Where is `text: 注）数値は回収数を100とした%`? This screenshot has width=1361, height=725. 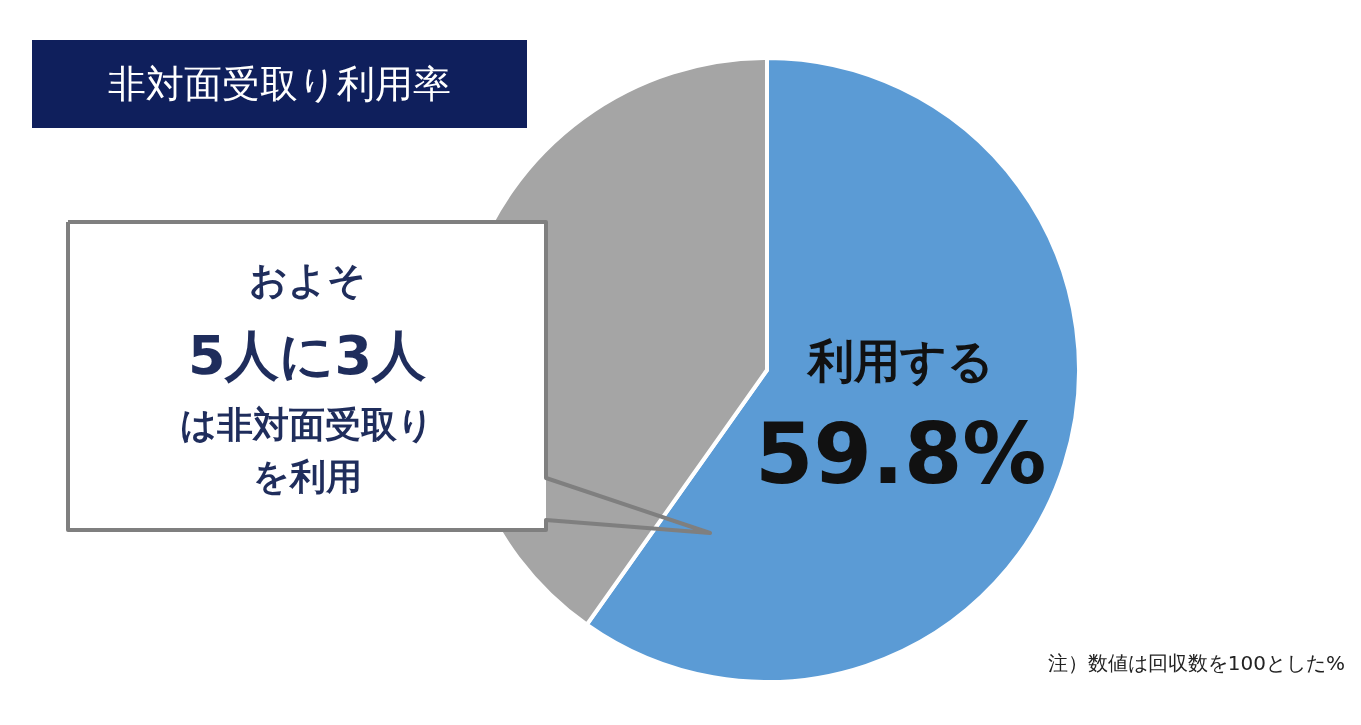 text: 注）数値は回収数を100とした% is located at coordinates (1196, 663).